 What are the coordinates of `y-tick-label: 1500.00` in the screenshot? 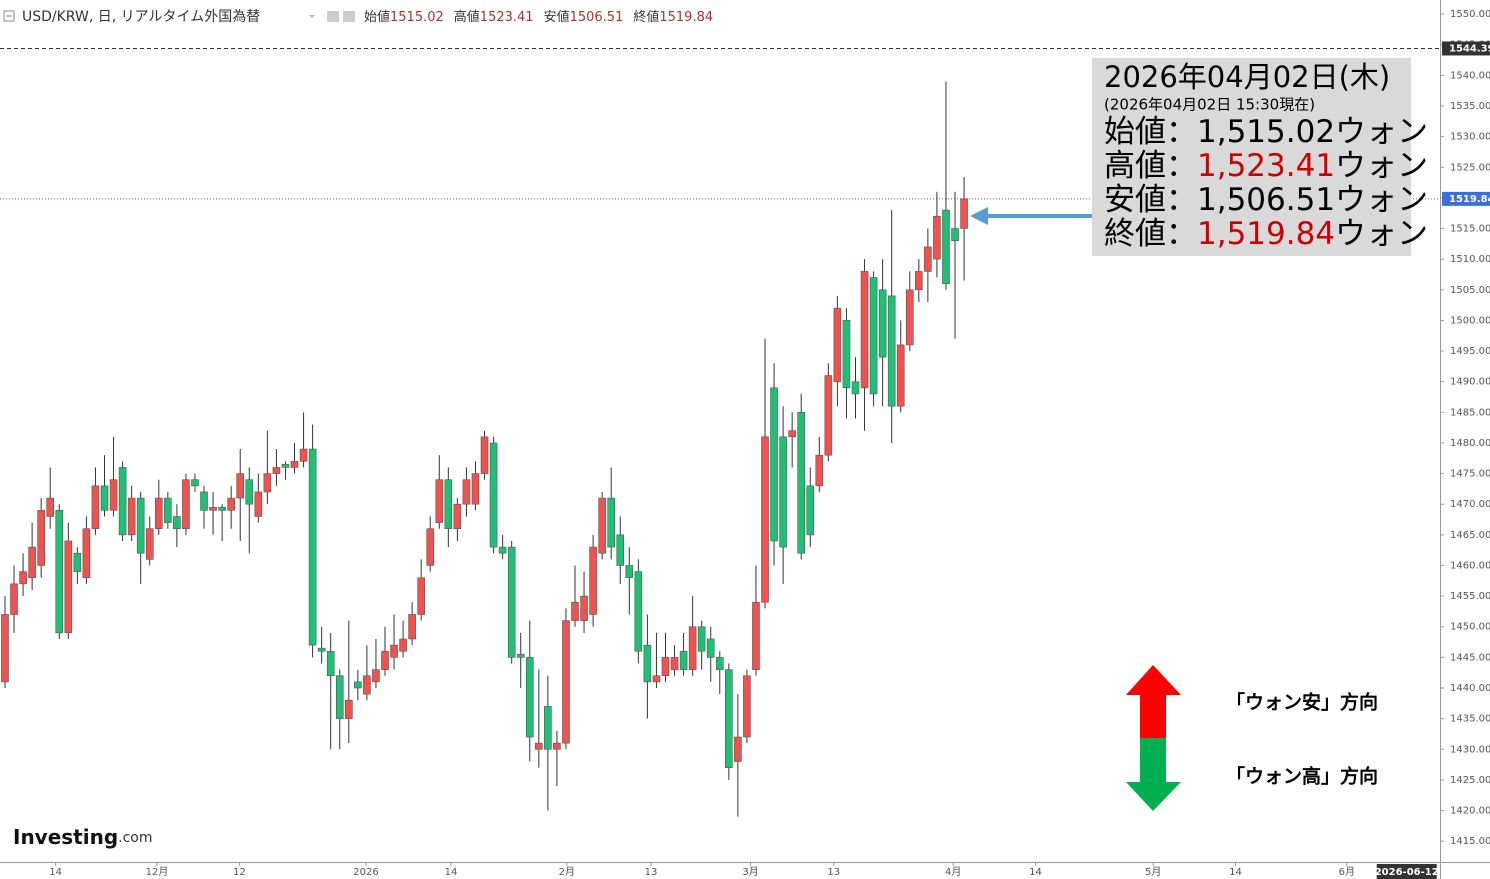 It's located at (1470, 320).